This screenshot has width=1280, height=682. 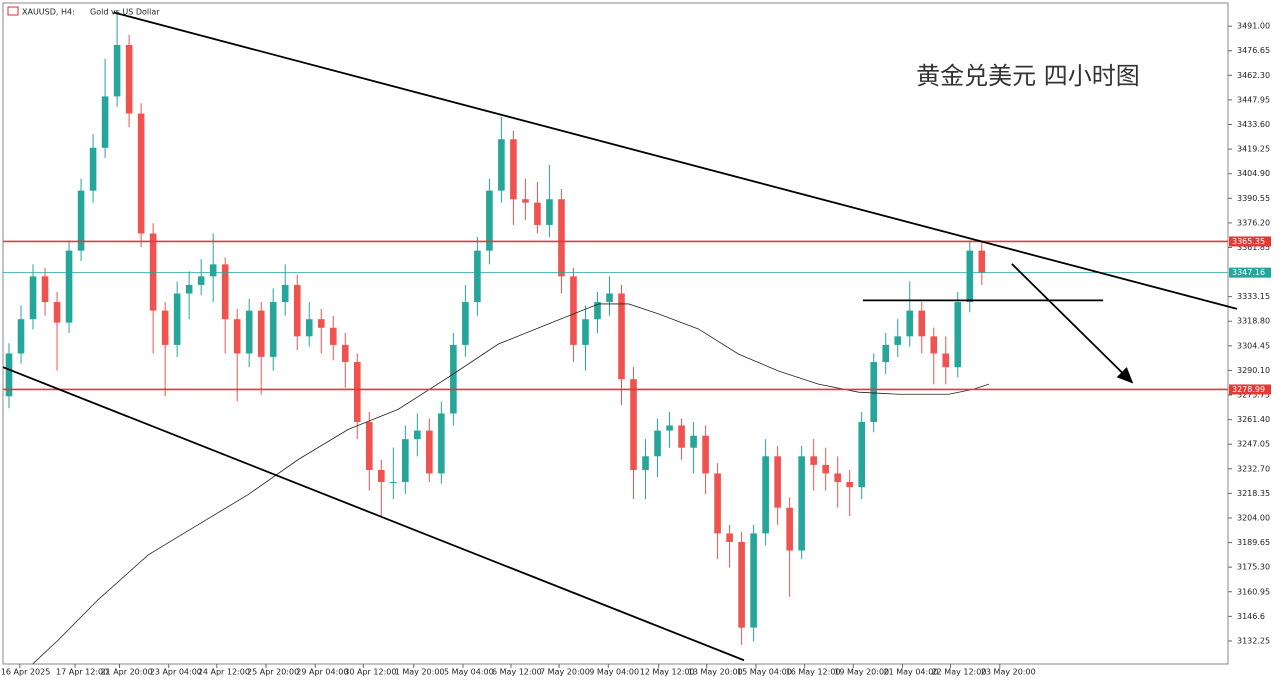 I want to click on x-tick-label: 7 May 20:00, so click(x=565, y=672).